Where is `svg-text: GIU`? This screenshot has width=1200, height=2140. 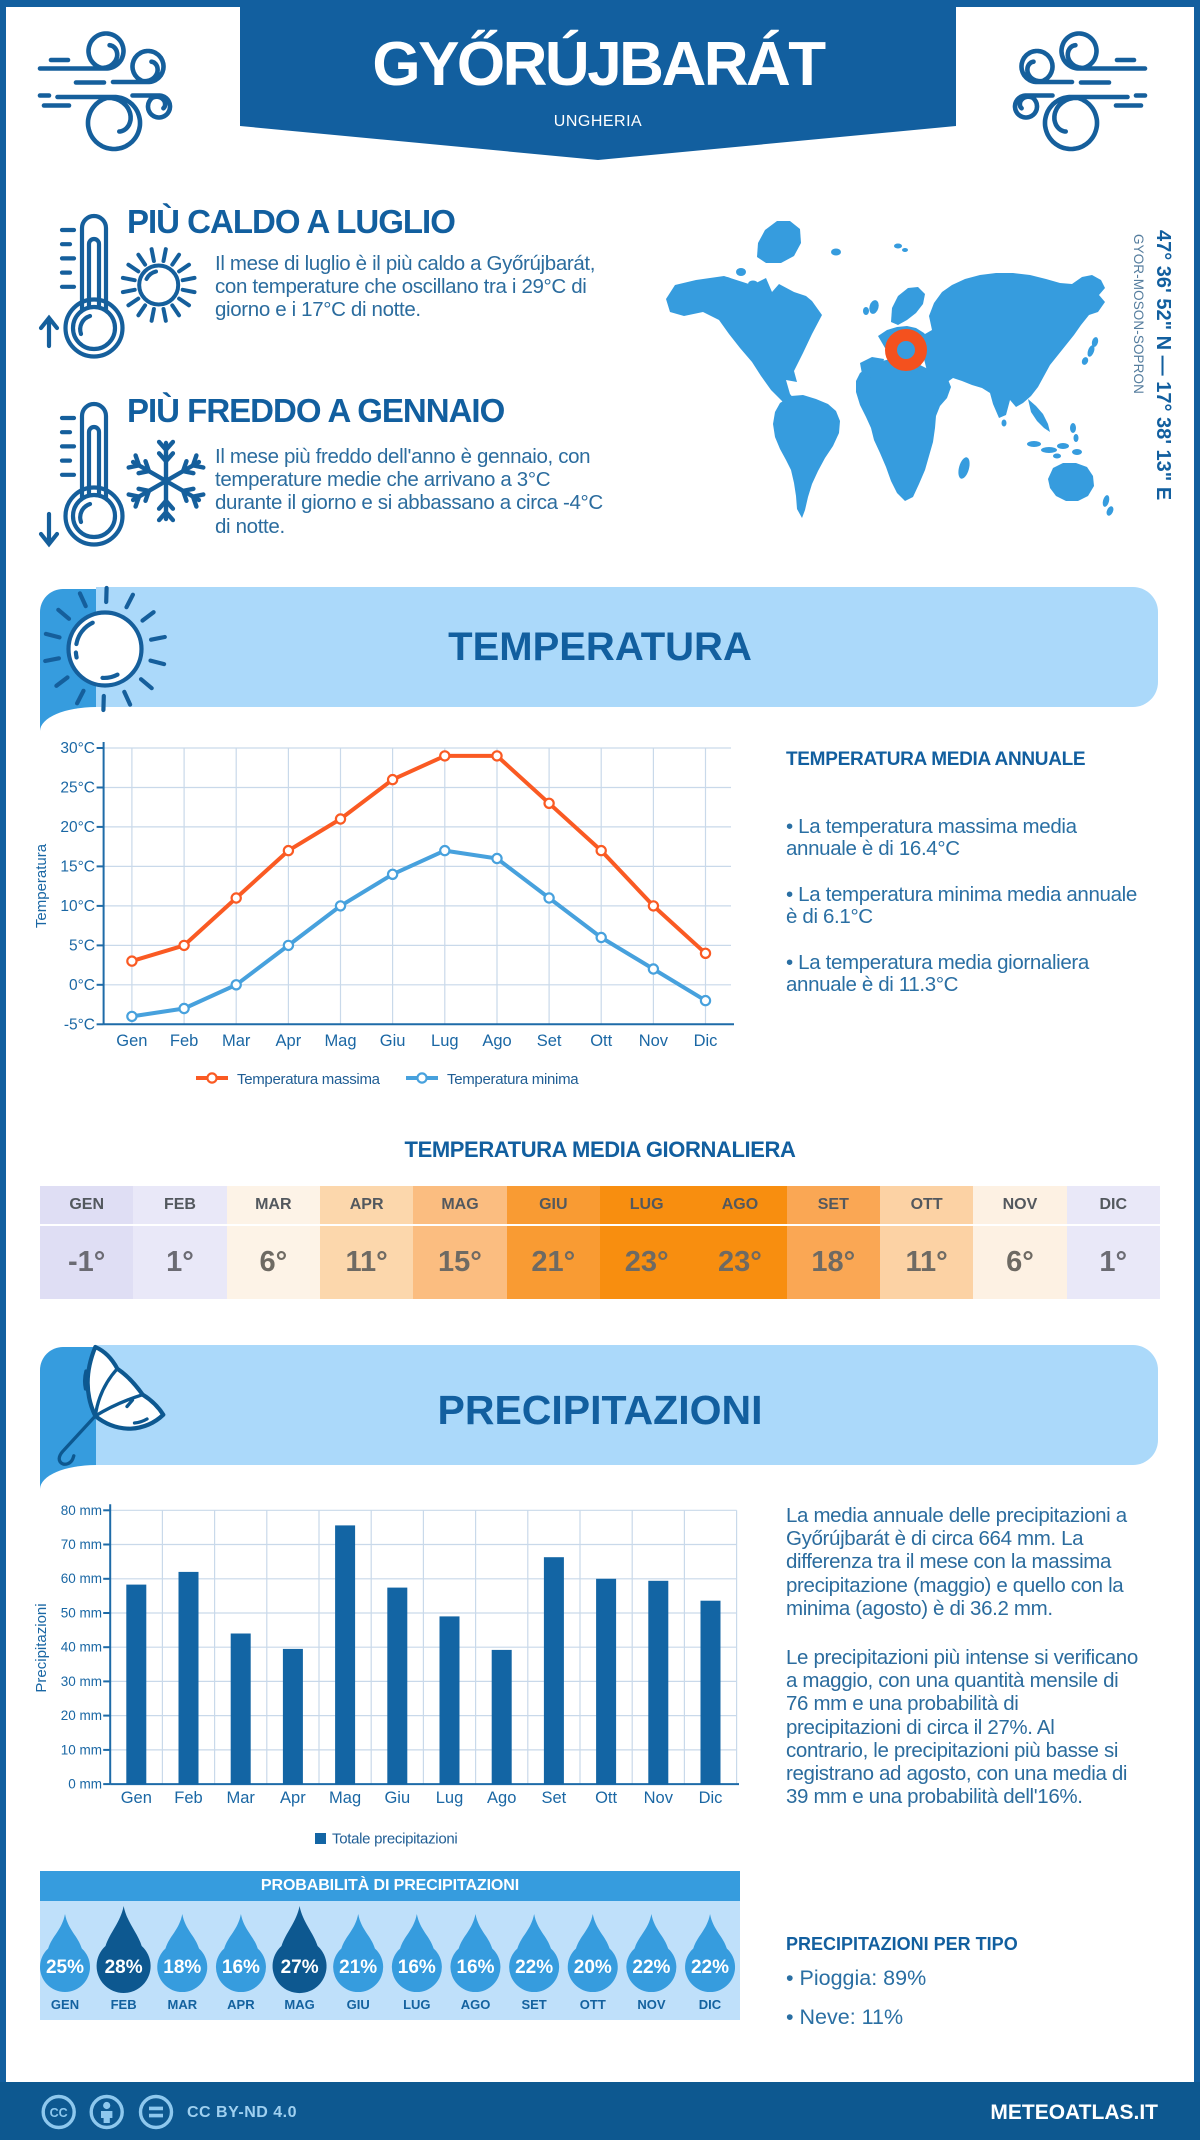
svg-text: GIU is located at coordinates (358, 2004).